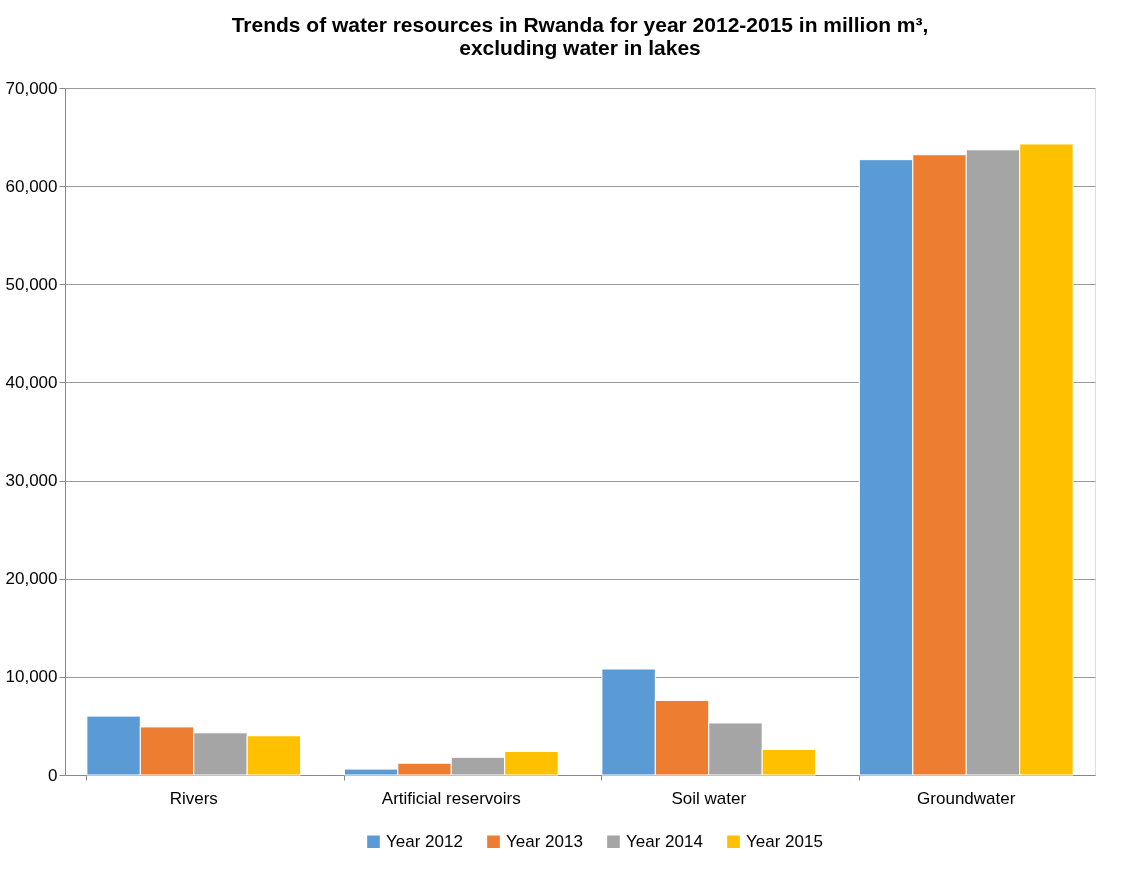 This screenshot has height=886, width=1144. Describe the element at coordinates (966, 798) in the screenshot. I see `x-tick-label: Groundwater` at that location.